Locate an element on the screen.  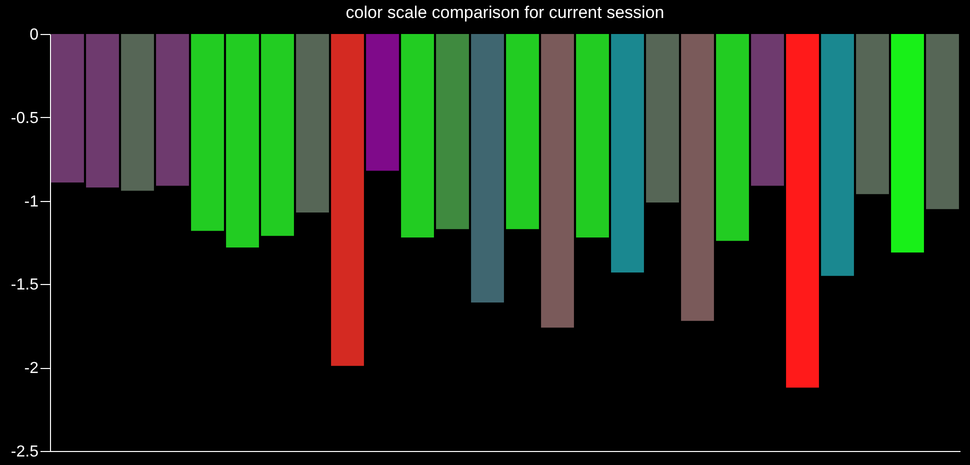
y-tick-label: 0 is located at coordinates (34, 35).